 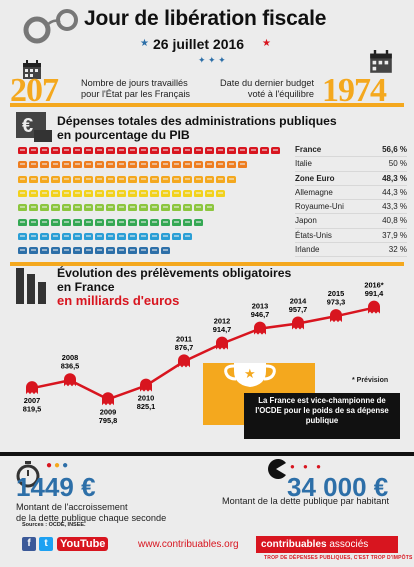 I want to click on spending-value: 32 %, so click(x=397, y=250).